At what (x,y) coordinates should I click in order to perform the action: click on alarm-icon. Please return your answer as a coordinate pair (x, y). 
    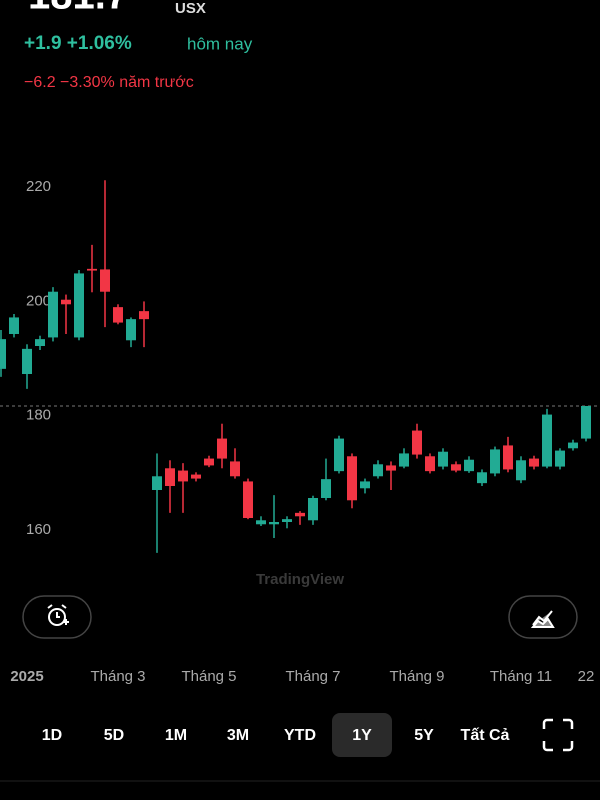
    Looking at the image, I should click on (57, 617).